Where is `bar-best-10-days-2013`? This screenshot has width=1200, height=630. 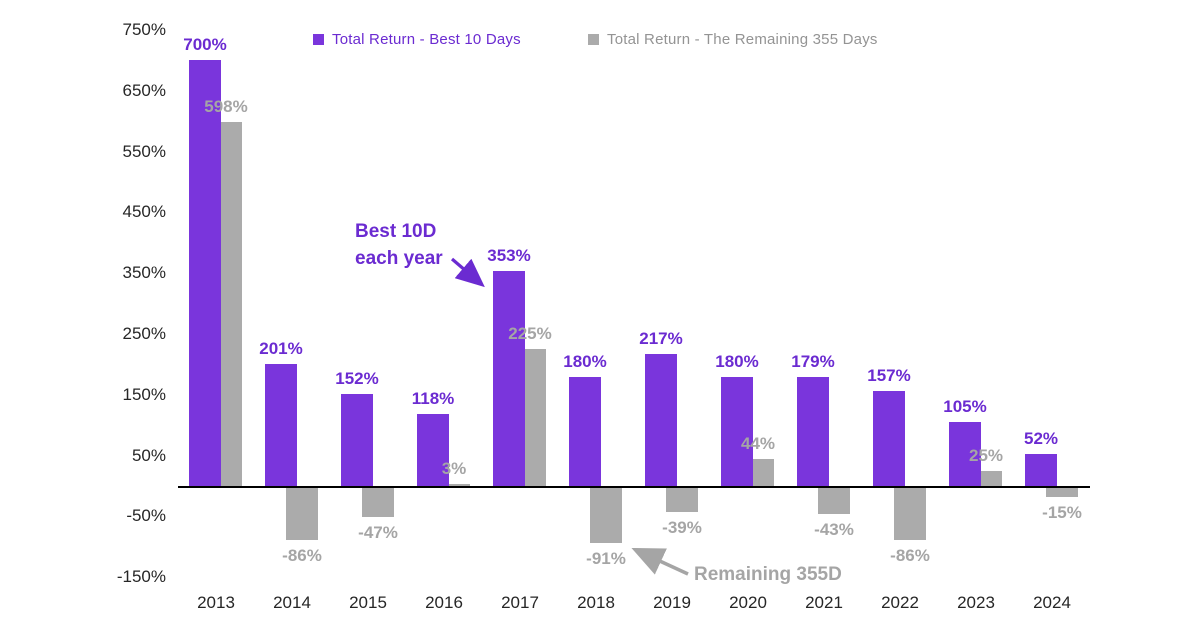
bar-best-10-days-2013 is located at coordinates (205, 273).